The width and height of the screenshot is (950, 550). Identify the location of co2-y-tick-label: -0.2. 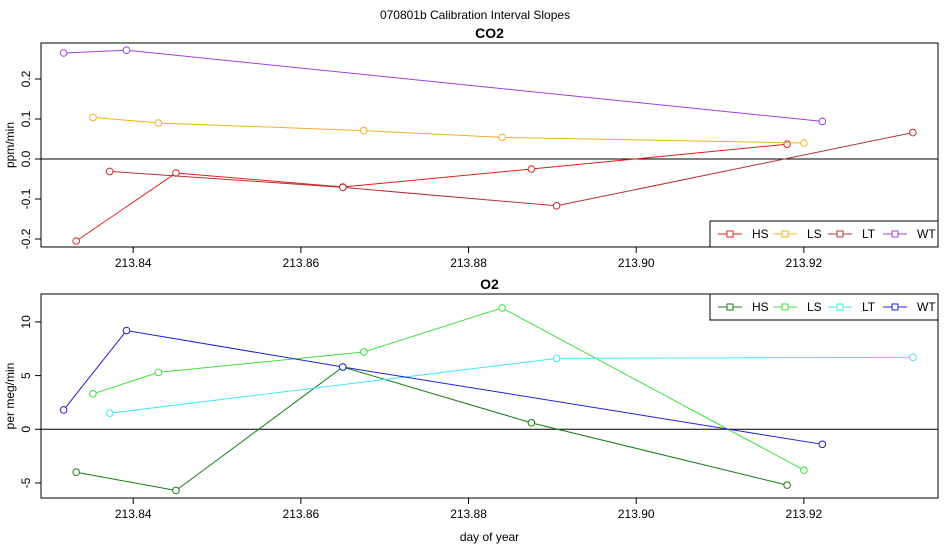
(26, 238).